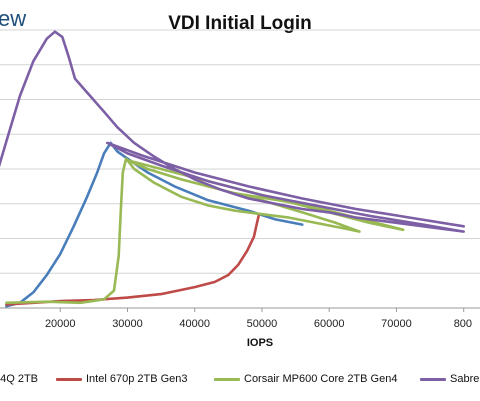 The width and height of the screenshot is (480, 401). Describe the element at coordinates (60, 324) in the screenshot. I see `x-tick-label: 20000` at that location.